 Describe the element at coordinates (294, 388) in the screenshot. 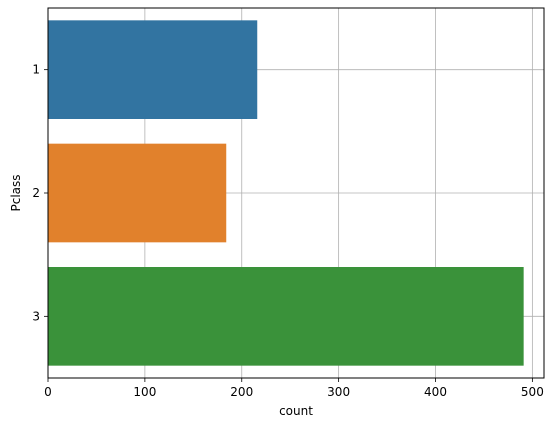

I see `x-axis-ticks: 0 100 200 300 400 500` at that location.